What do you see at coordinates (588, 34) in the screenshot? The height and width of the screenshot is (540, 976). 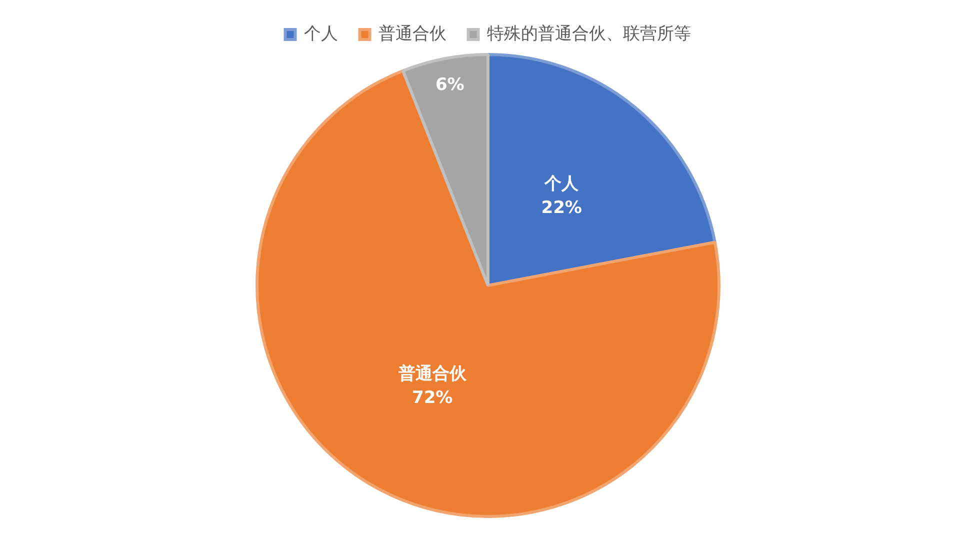 I see `legend-label: 特殊的普通合伙、联营所等` at bounding box center [588, 34].